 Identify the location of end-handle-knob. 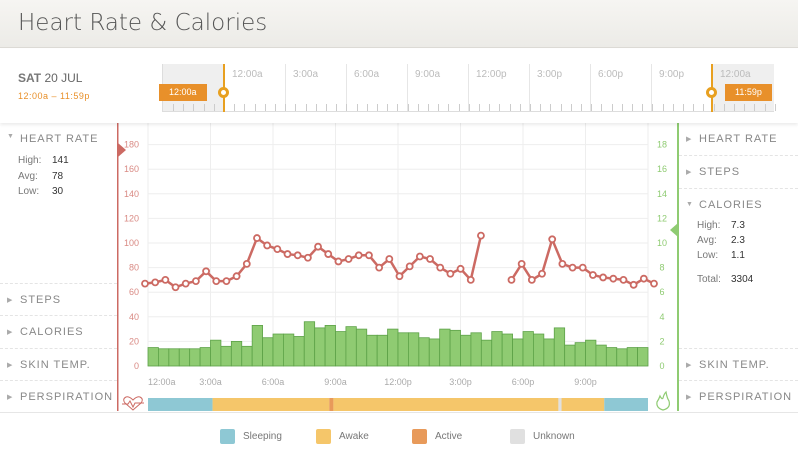
(711, 92).